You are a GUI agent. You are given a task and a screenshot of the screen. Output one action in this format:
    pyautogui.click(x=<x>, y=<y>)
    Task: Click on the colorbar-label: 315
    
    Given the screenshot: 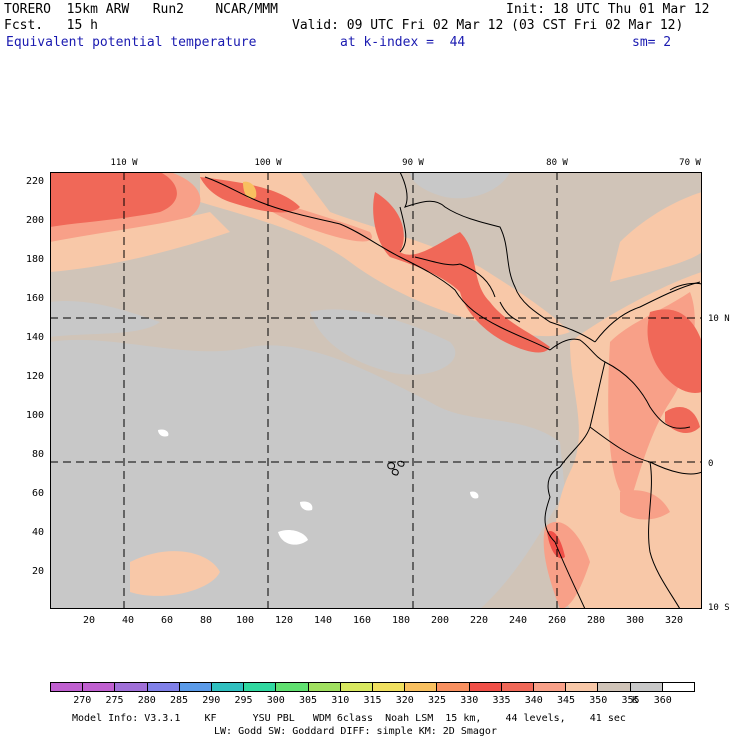 What is the action you would take?
    pyautogui.click(x=372, y=700)
    